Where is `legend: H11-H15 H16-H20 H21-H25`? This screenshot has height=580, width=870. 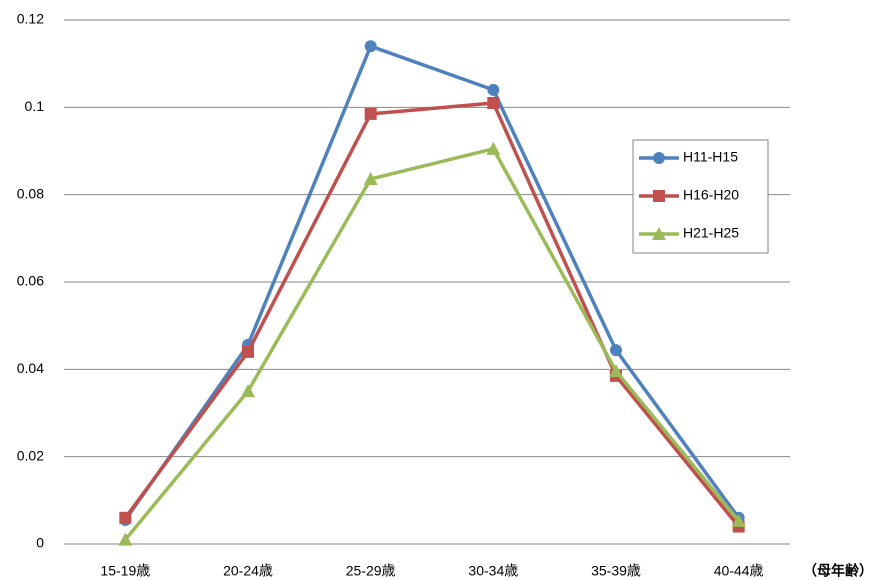 legend: H11-H15 H16-H20 H21-H25 is located at coordinates (700, 196).